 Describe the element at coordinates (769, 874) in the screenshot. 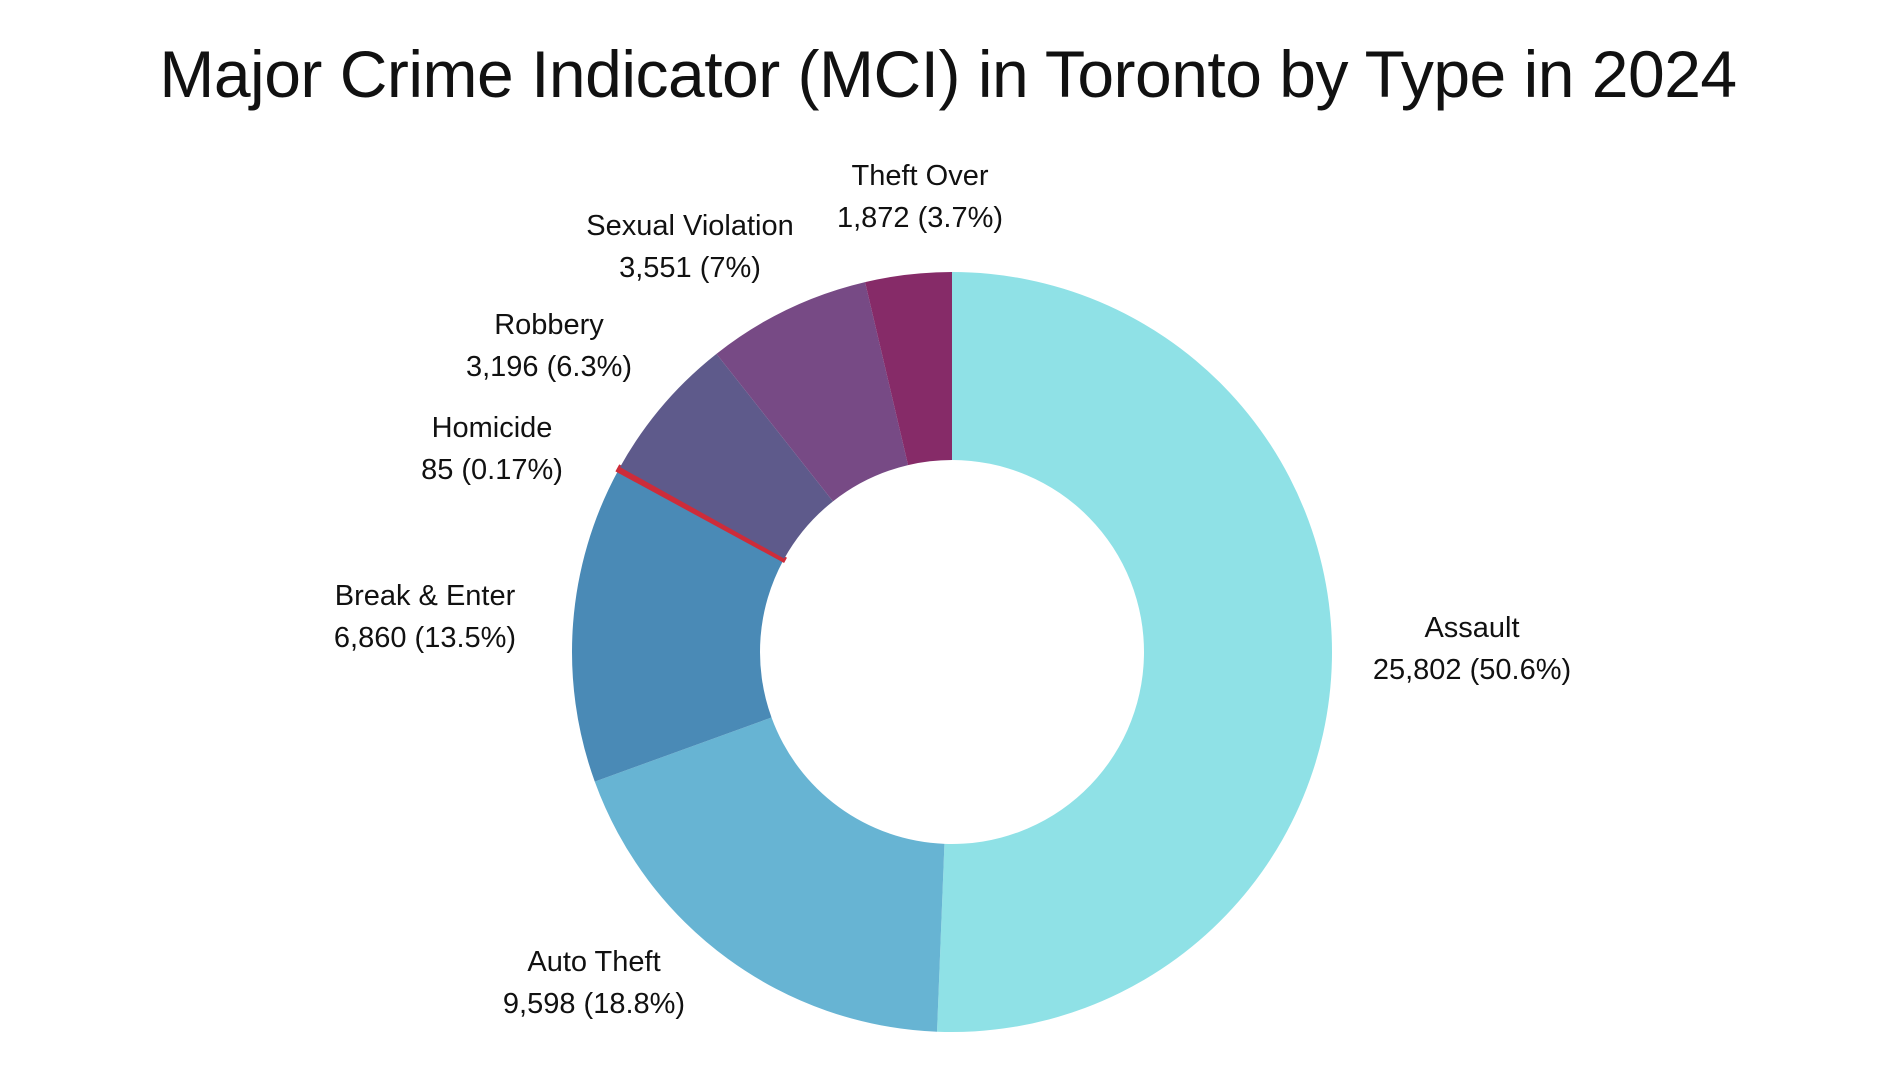

I see `slice-auto-theft` at that location.